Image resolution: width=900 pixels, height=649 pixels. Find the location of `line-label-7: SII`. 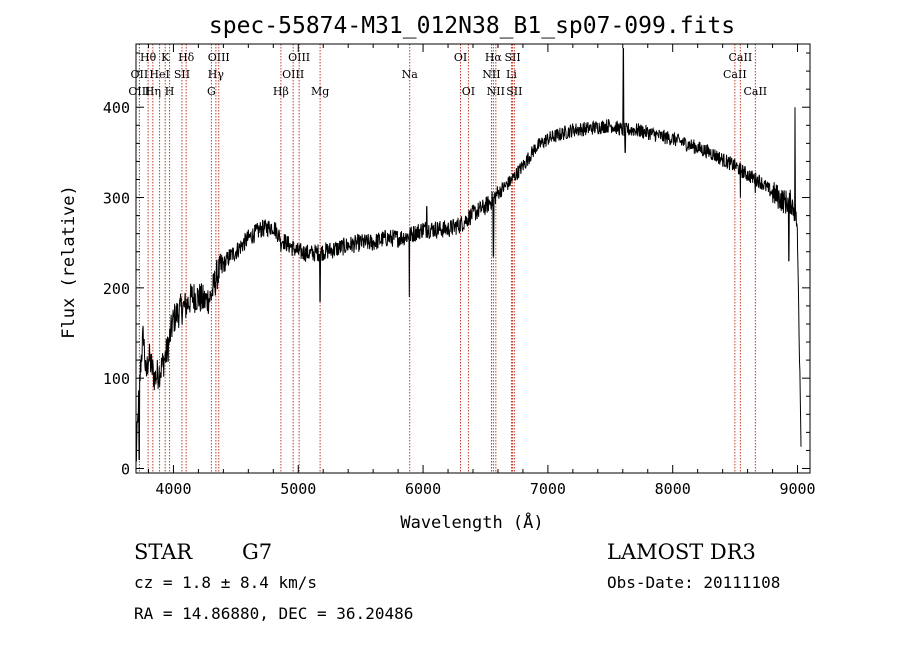

line-label-7: SII is located at coordinates (182, 74).